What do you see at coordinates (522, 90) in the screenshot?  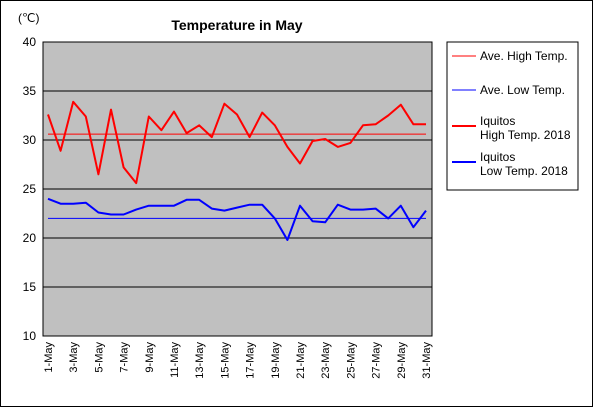 I see `legend-label: Ave. Low Temp.` at bounding box center [522, 90].